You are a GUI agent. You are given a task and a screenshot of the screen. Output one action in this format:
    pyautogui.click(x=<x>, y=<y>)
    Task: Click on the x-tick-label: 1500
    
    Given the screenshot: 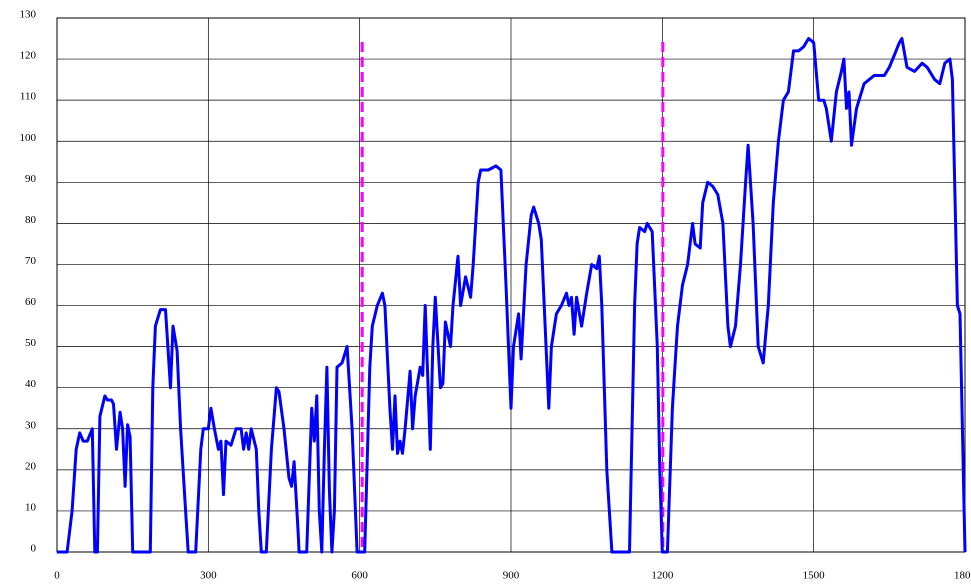 What is the action you would take?
    pyautogui.click(x=814, y=576)
    